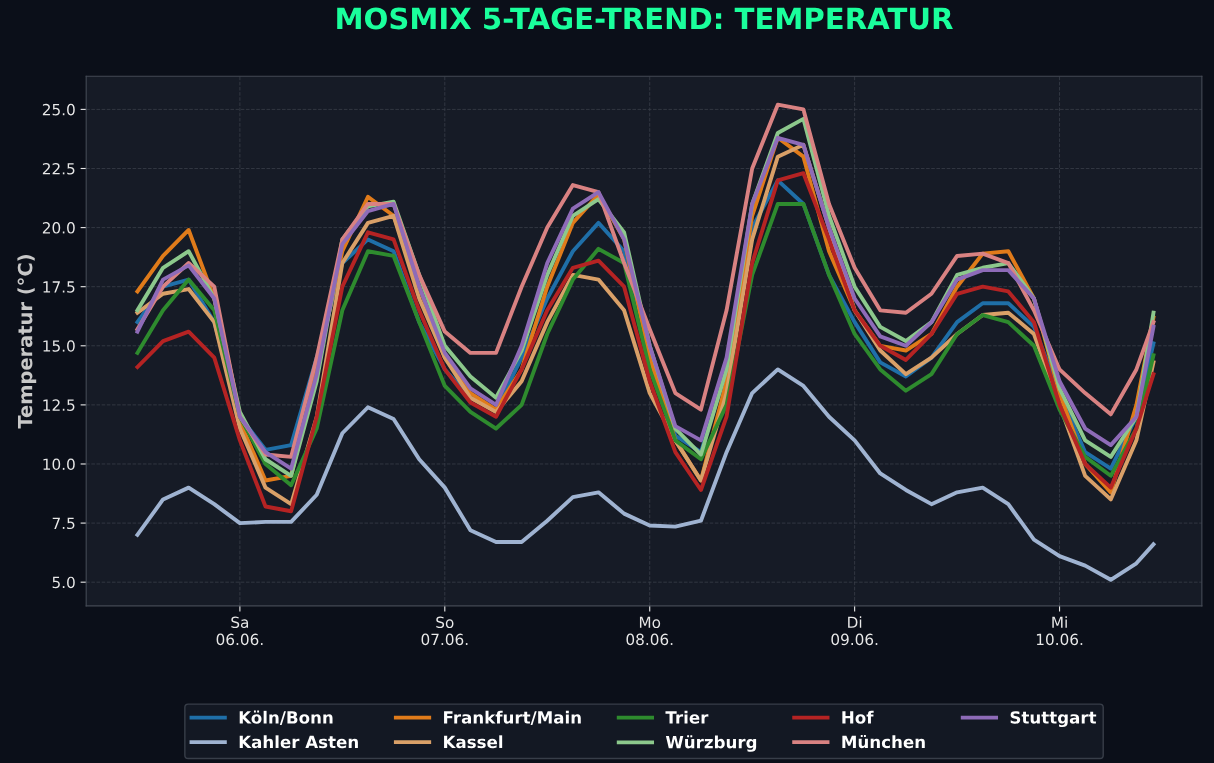 Image resolution: width=1214 pixels, height=763 pixels. Describe the element at coordinates (473, 742) in the screenshot. I see `legend-label: Kassel` at that location.